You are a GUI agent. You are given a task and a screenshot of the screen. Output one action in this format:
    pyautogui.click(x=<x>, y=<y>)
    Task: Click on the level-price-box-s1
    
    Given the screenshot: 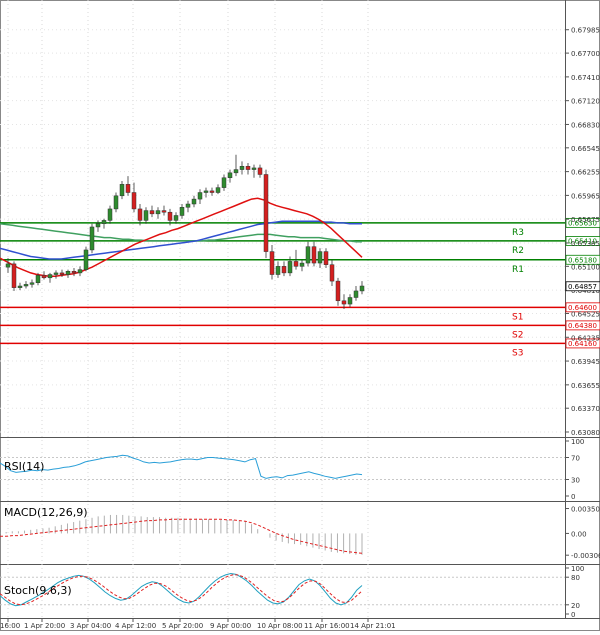 What is the action you would take?
    pyautogui.click(x=582, y=307)
    